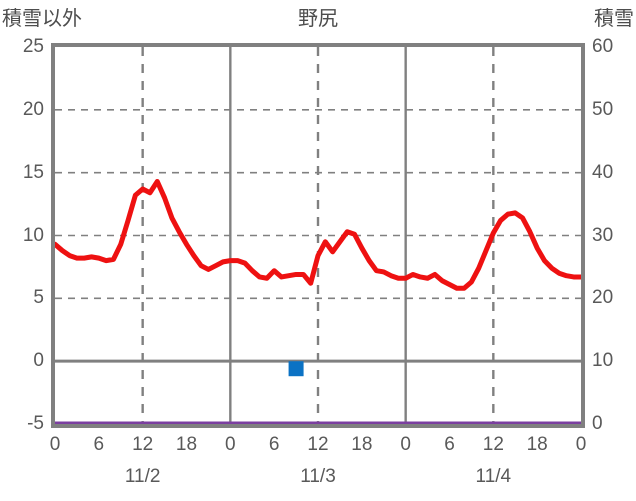  What do you see at coordinates (603, 109) in the screenshot?
I see `y2-tick-label-1: 50` at bounding box center [603, 109].